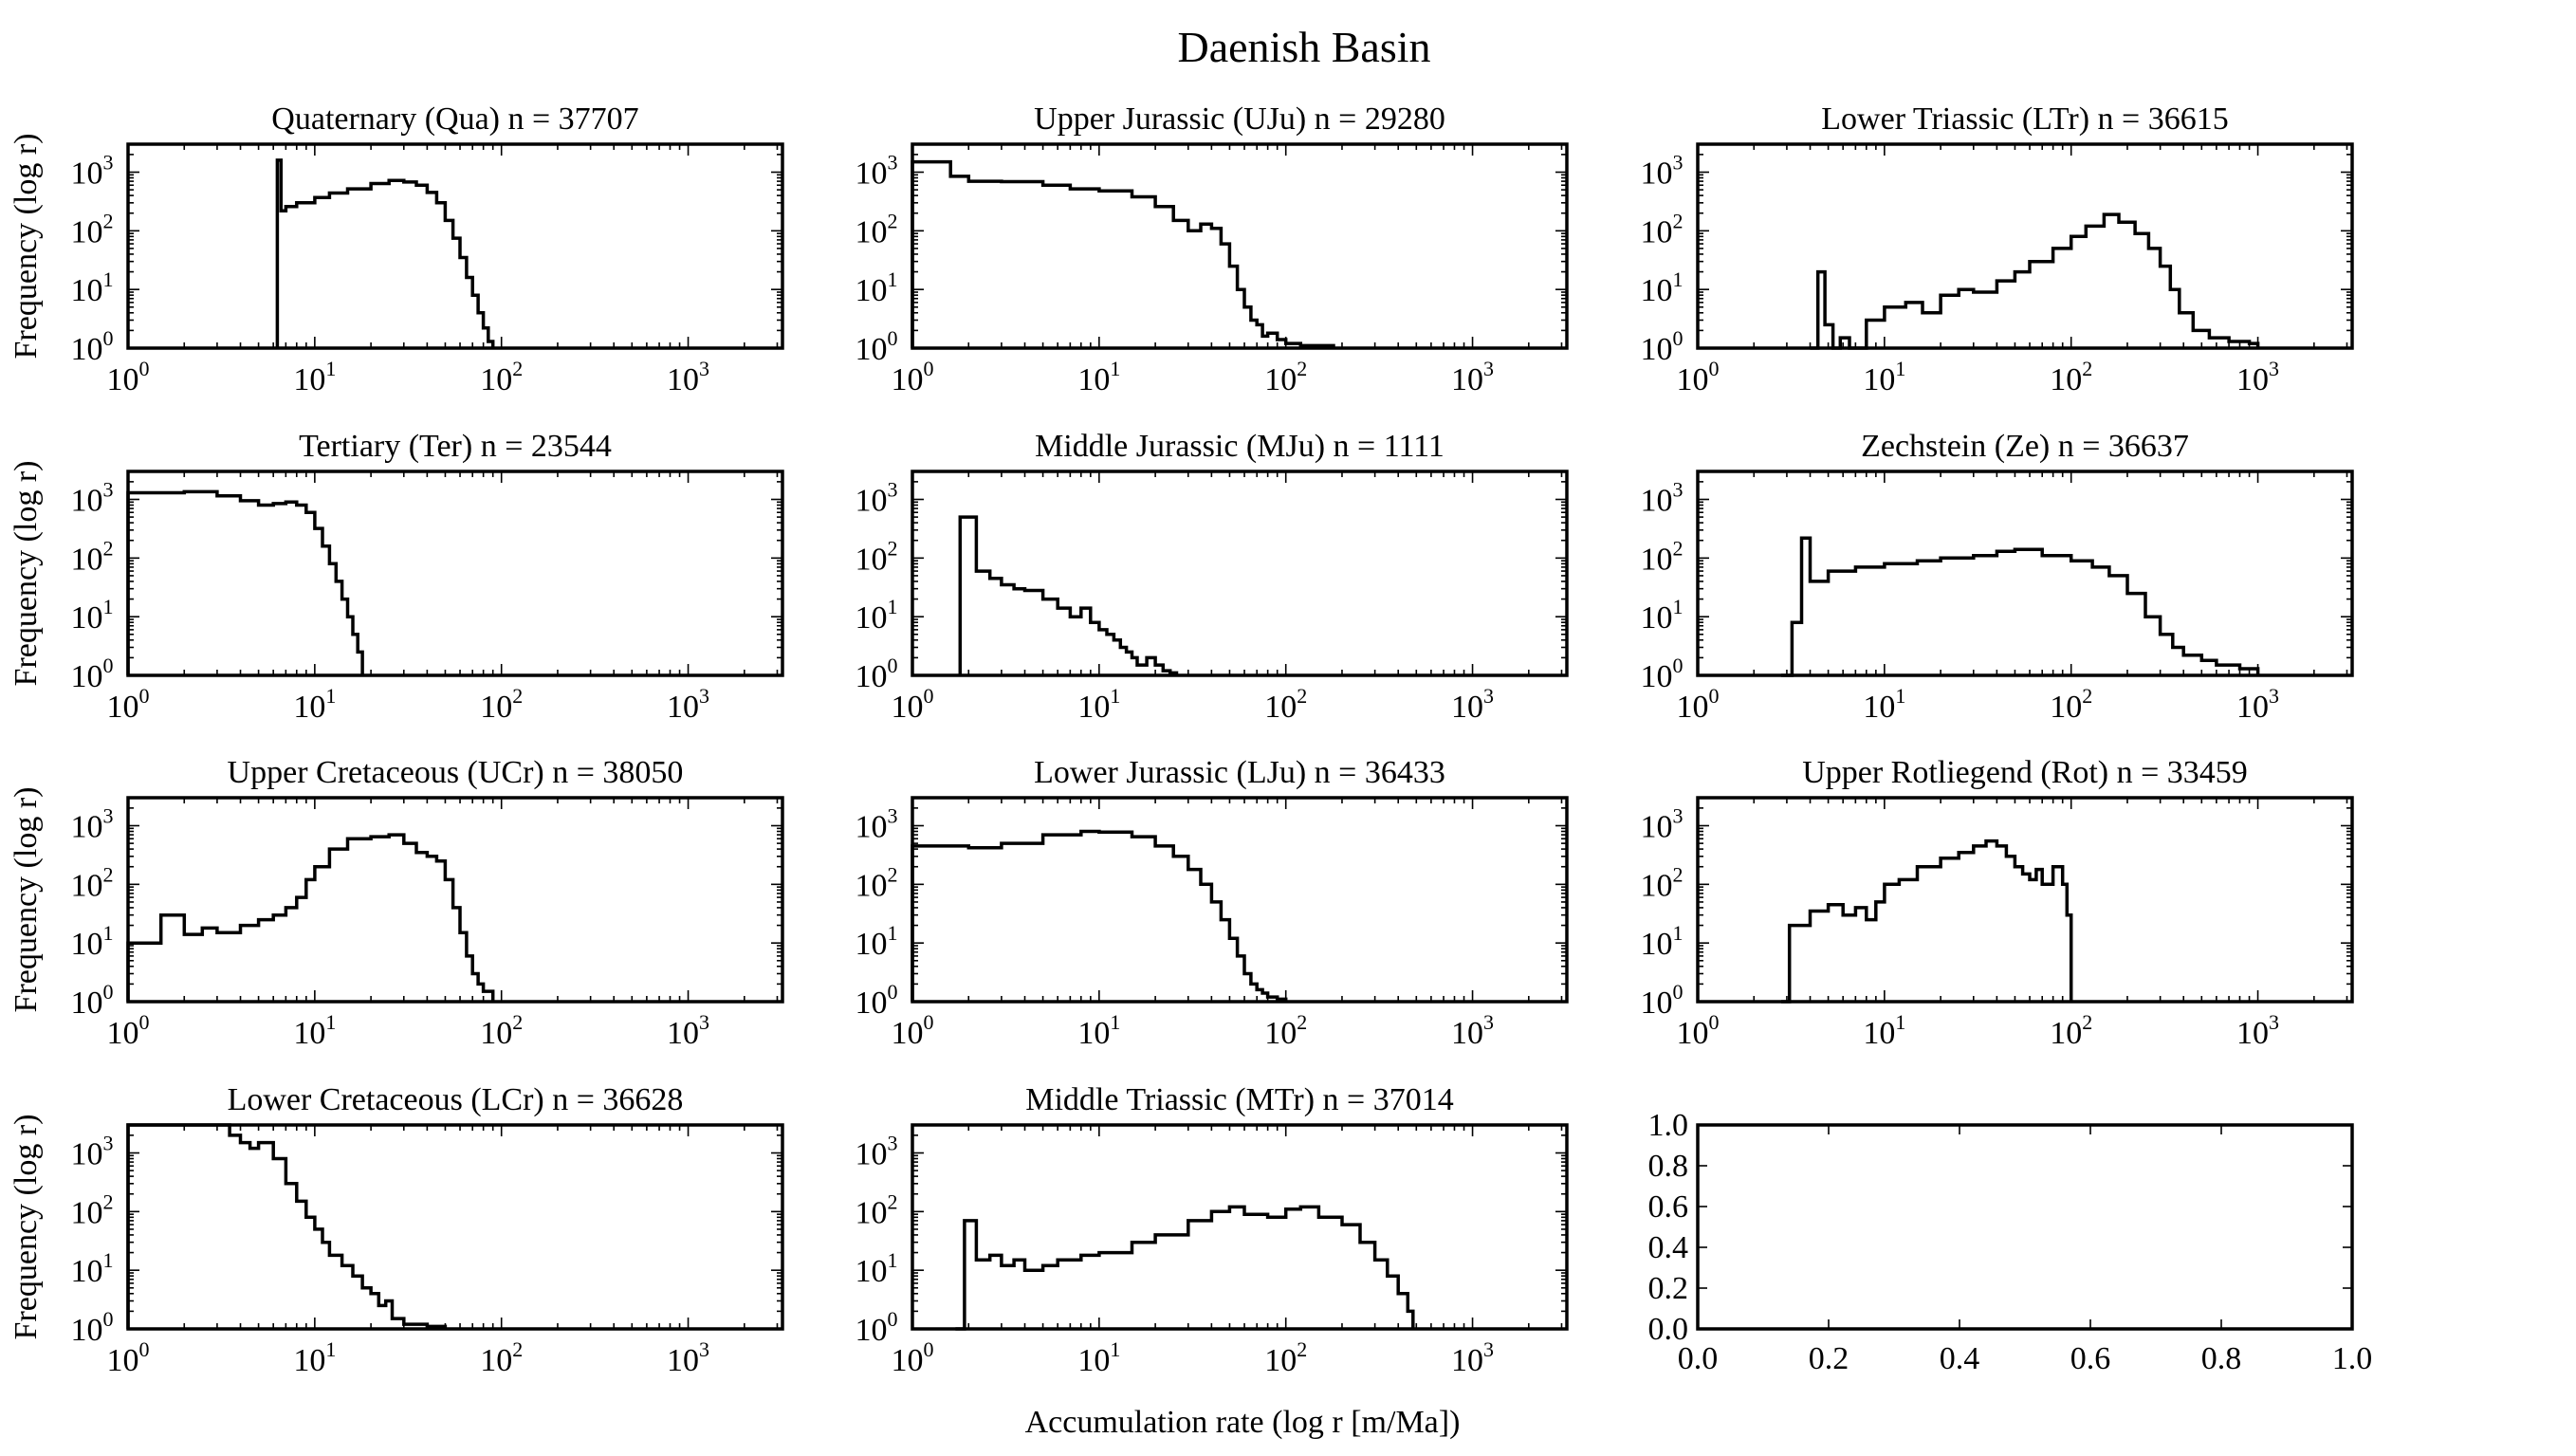 This screenshot has width=2576, height=1456. Describe the element at coordinates (2025, 446) in the screenshot. I see `panel-title: Zechstein (Ze) n = 36637` at that location.